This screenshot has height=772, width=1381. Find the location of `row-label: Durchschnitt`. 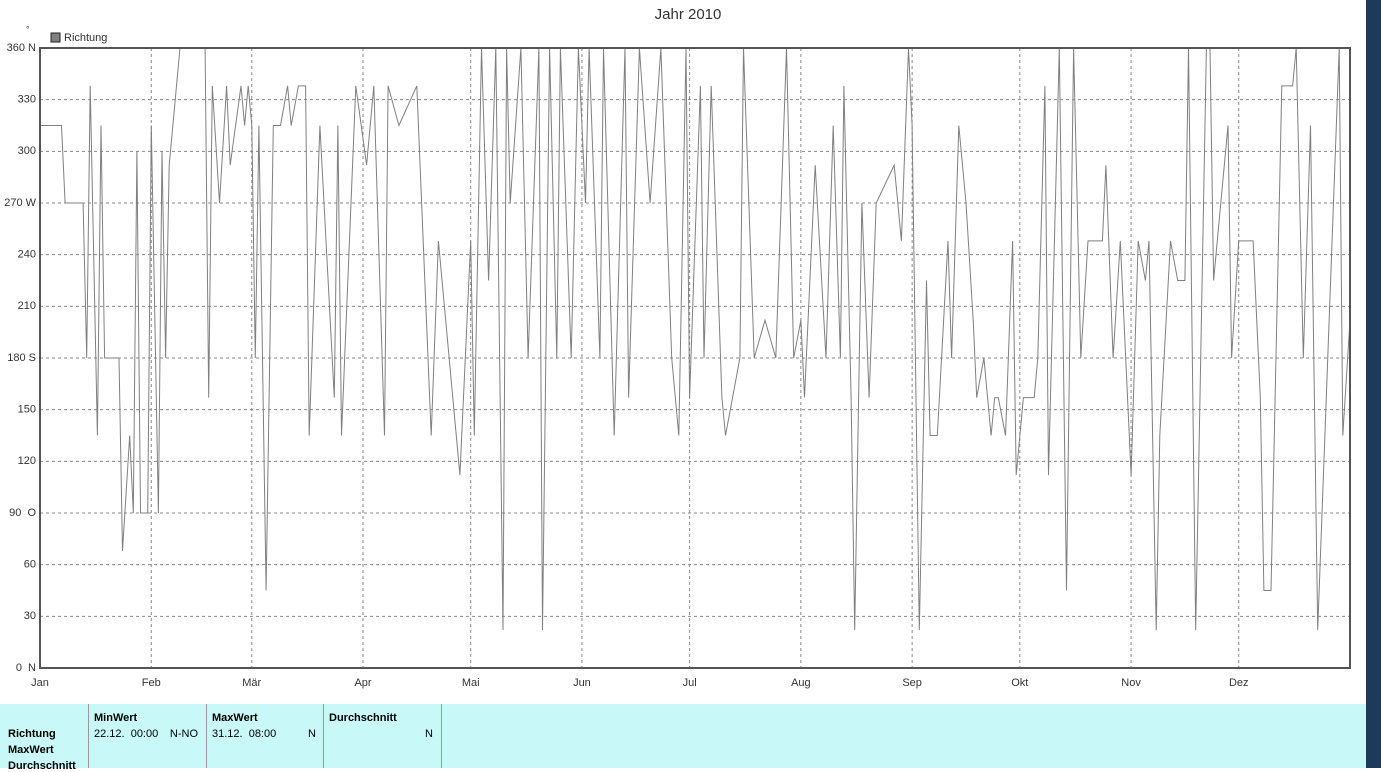

row-label: Durchschnitt is located at coordinates (42, 766).